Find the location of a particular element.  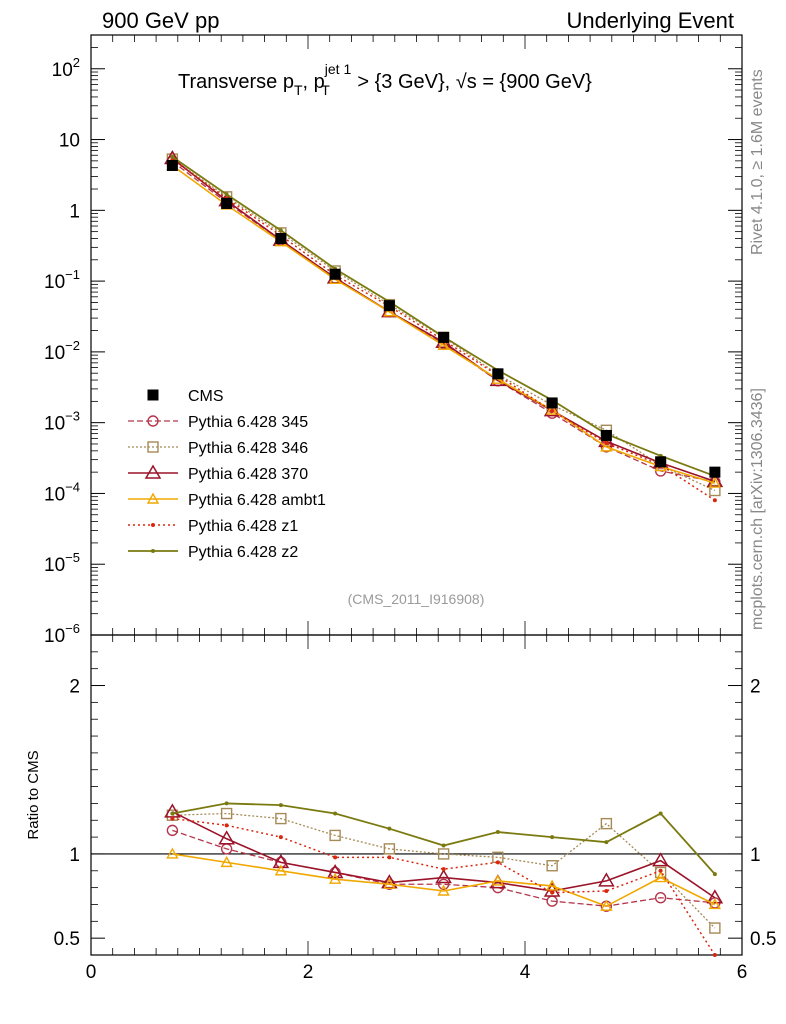

legend-entry-ambt1: Pythia 6.428 ambt1 is located at coordinates (227, 500).